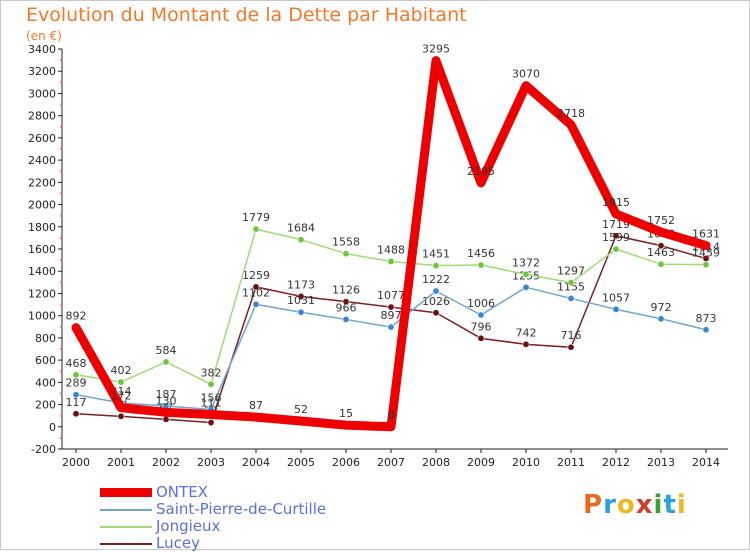  What do you see at coordinates (301, 284) in the screenshot?
I see `data-label-lucey: 1173` at bounding box center [301, 284].